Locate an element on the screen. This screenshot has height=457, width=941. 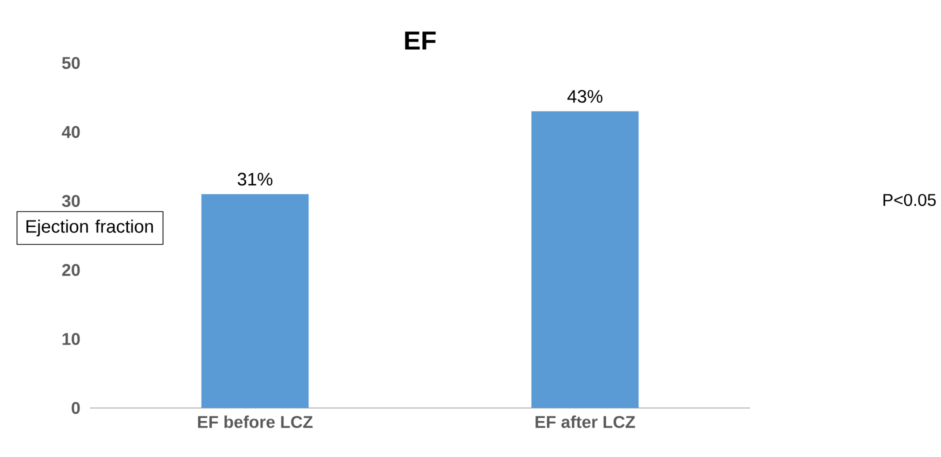
text: P<0.05 is located at coordinates (910, 200).